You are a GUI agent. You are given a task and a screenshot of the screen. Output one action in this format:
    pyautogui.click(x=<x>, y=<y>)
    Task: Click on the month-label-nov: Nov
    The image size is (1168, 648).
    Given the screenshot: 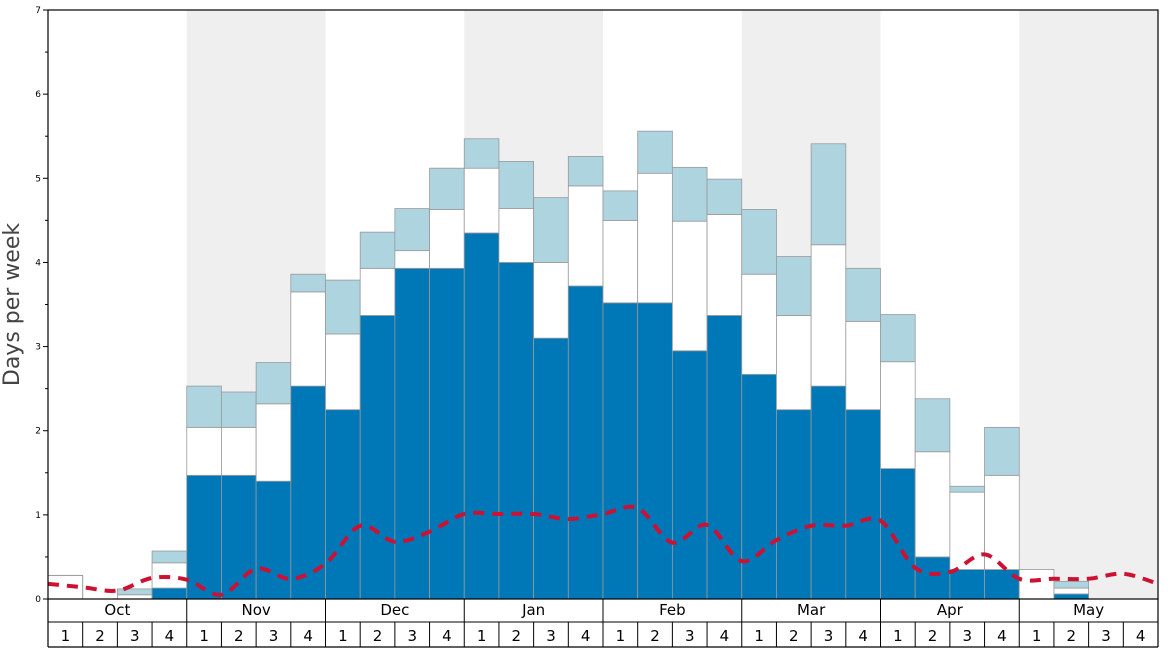 What is the action you would take?
    pyautogui.click(x=255, y=610)
    